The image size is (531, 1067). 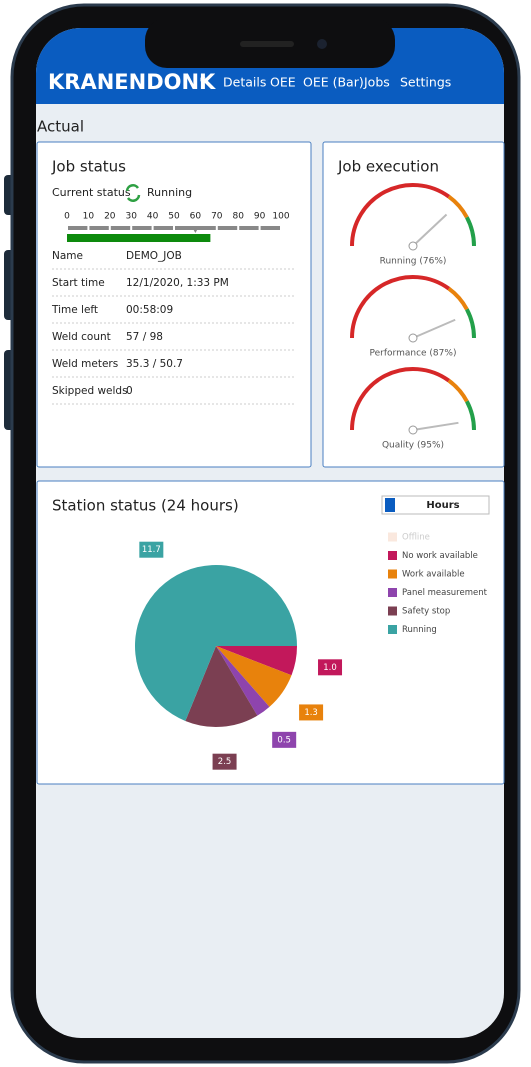 What do you see at coordinates (426, 612) in the screenshot?
I see `legend-label: Safety stop` at bounding box center [426, 612].